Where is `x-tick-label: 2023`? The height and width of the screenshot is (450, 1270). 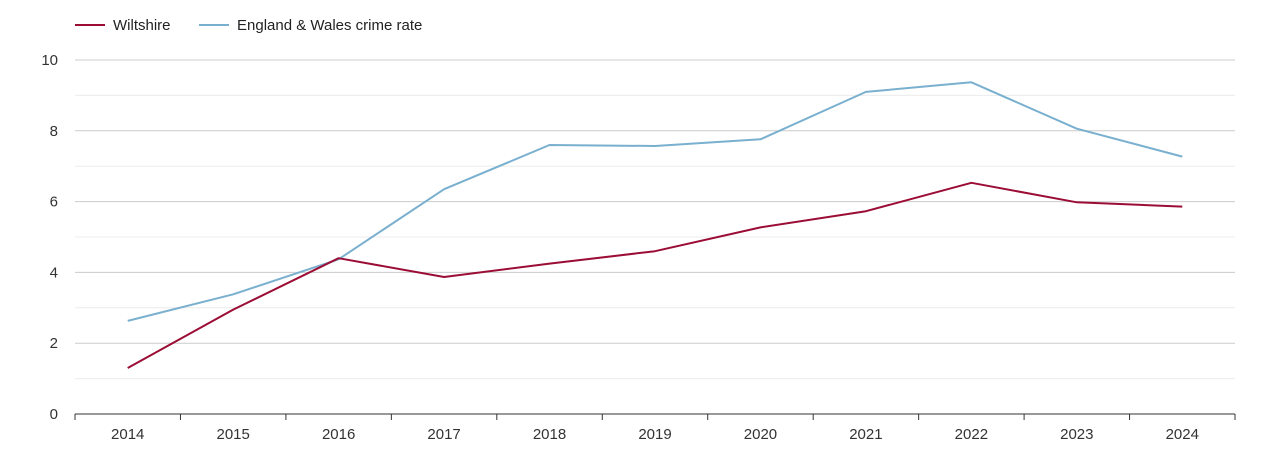 x-tick-label: 2023 is located at coordinates (1076, 434).